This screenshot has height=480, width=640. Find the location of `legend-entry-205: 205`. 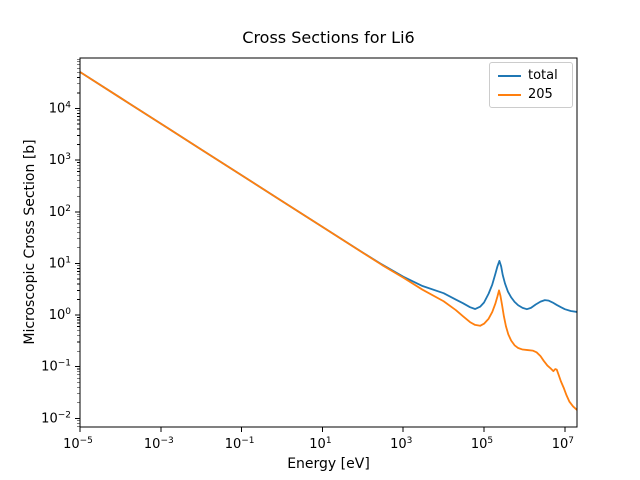

legend-entry-205: 205 is located at coordinates (535, 94).